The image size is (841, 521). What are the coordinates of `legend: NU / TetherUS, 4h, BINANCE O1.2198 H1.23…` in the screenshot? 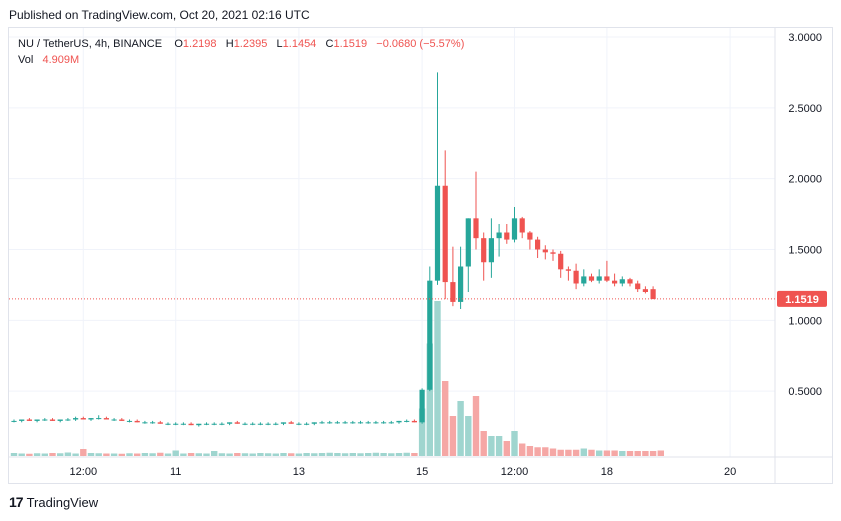 It's located at (241, 52).